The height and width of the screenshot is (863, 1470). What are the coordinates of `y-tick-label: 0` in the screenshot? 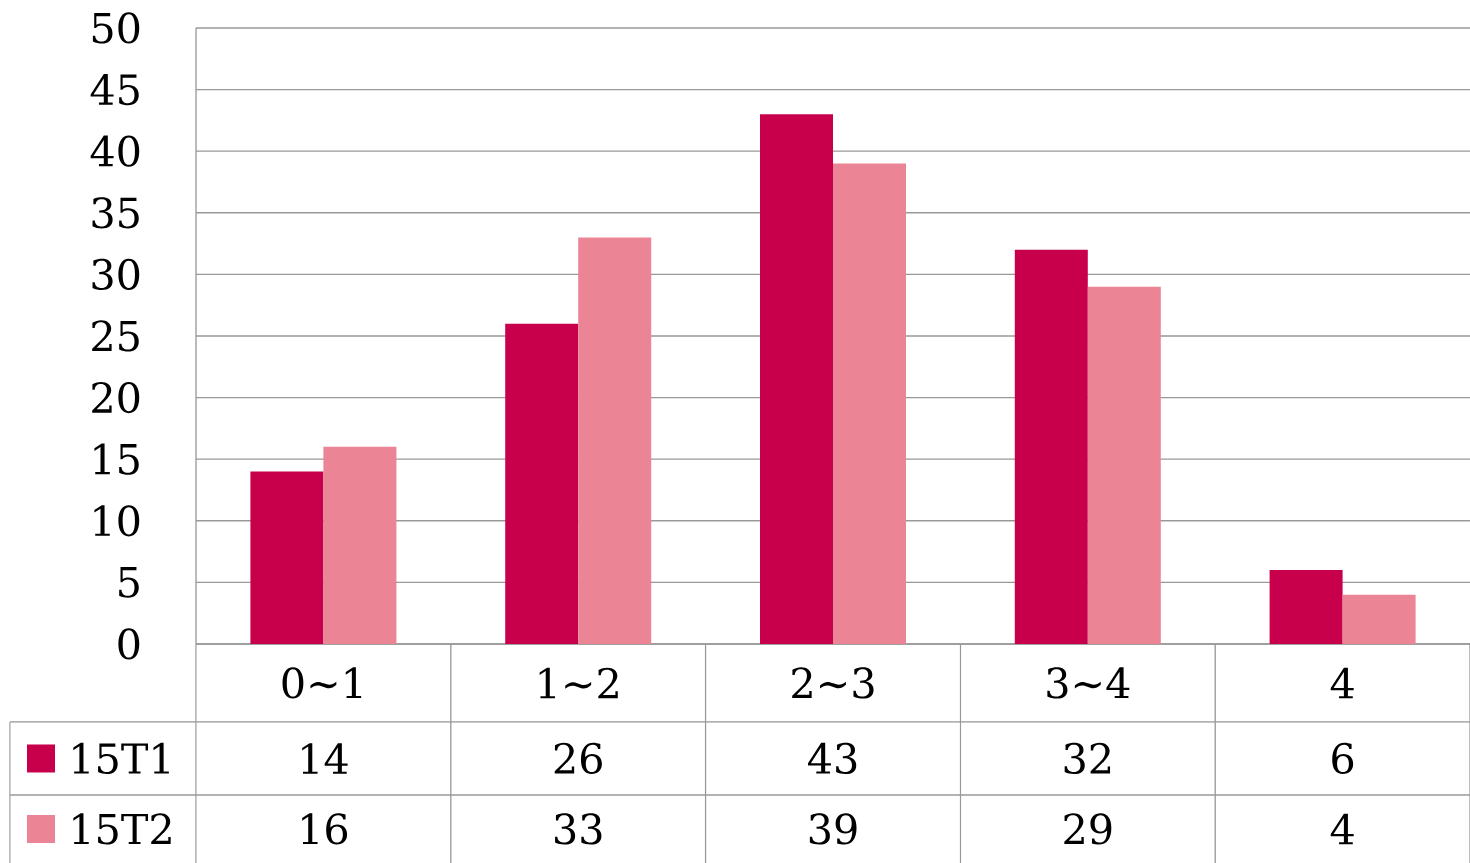 It's located at (129, 644).